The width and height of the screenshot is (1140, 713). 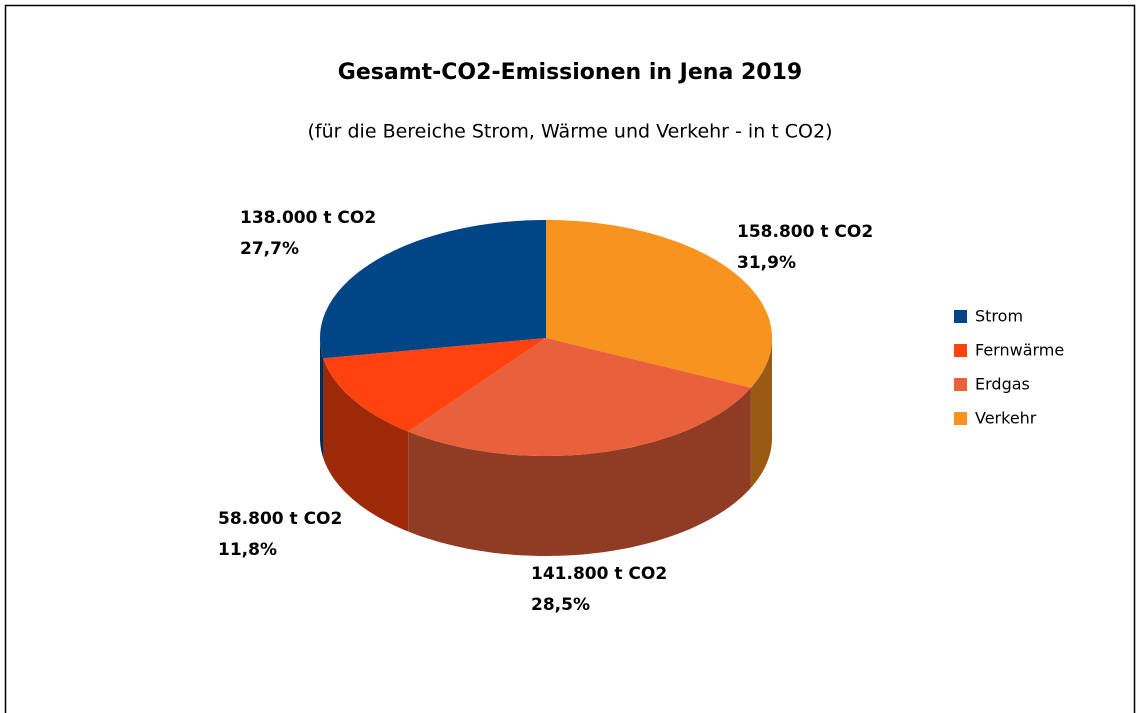 What do you see at coordinates (247, 550) in the screenshot?
I see `percent-label: 11,8%` at bounding box center [247, 550].